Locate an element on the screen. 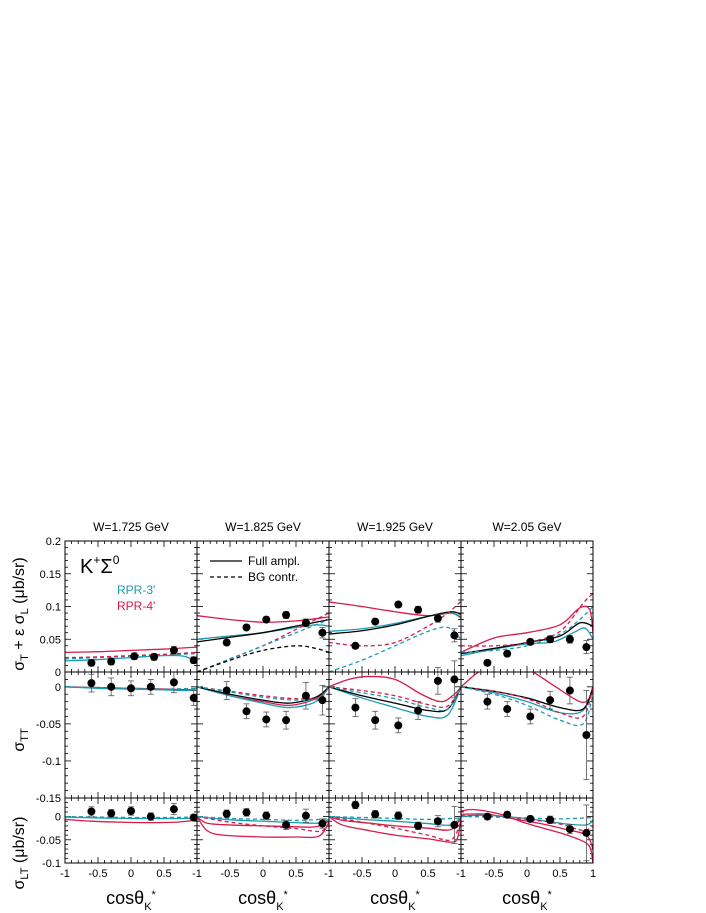 This screenshot has width=706, height=913. column-title-1: W=1.725 GeV is located at coordinates (131, 527).